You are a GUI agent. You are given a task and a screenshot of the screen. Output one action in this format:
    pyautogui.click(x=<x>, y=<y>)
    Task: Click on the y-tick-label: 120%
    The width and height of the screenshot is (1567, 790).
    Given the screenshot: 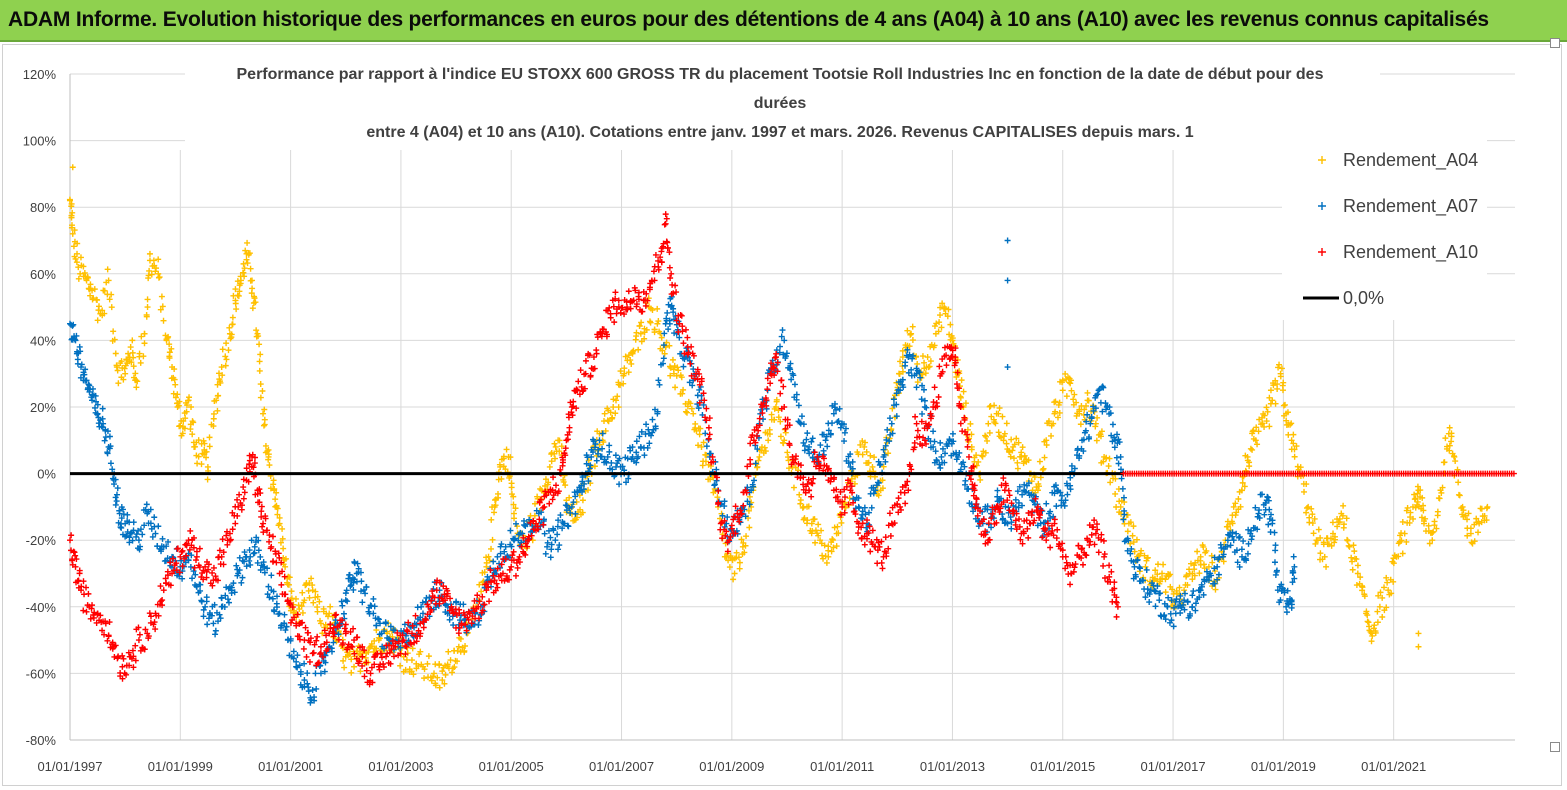 What is the action you would take?
    pyautogui.click(x=40, y=74)
    